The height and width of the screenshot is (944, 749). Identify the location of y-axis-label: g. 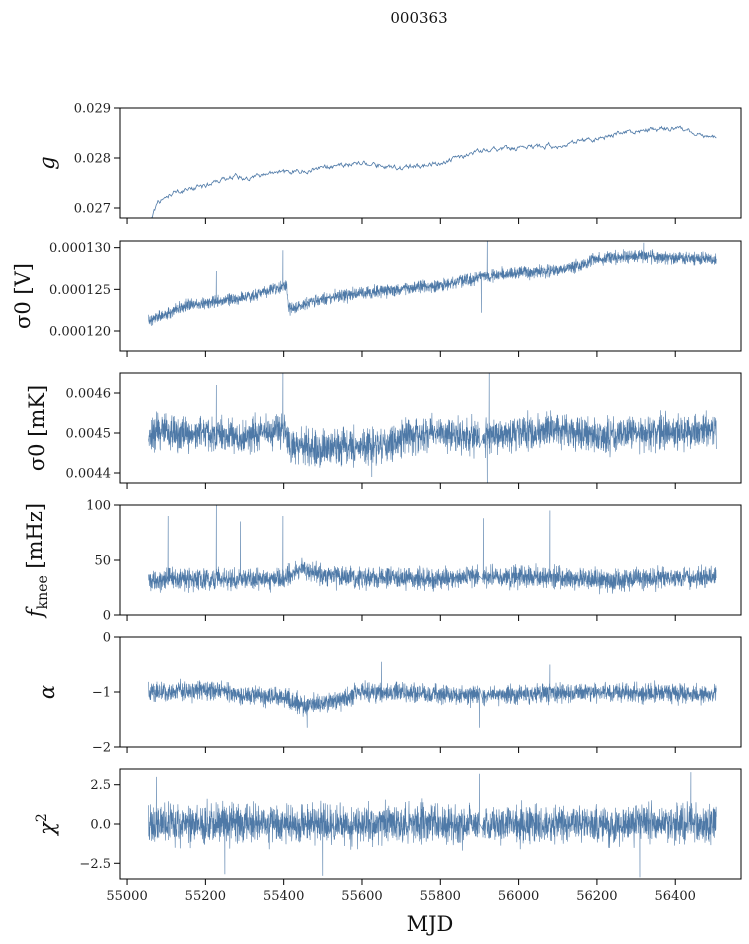
(47, 162).